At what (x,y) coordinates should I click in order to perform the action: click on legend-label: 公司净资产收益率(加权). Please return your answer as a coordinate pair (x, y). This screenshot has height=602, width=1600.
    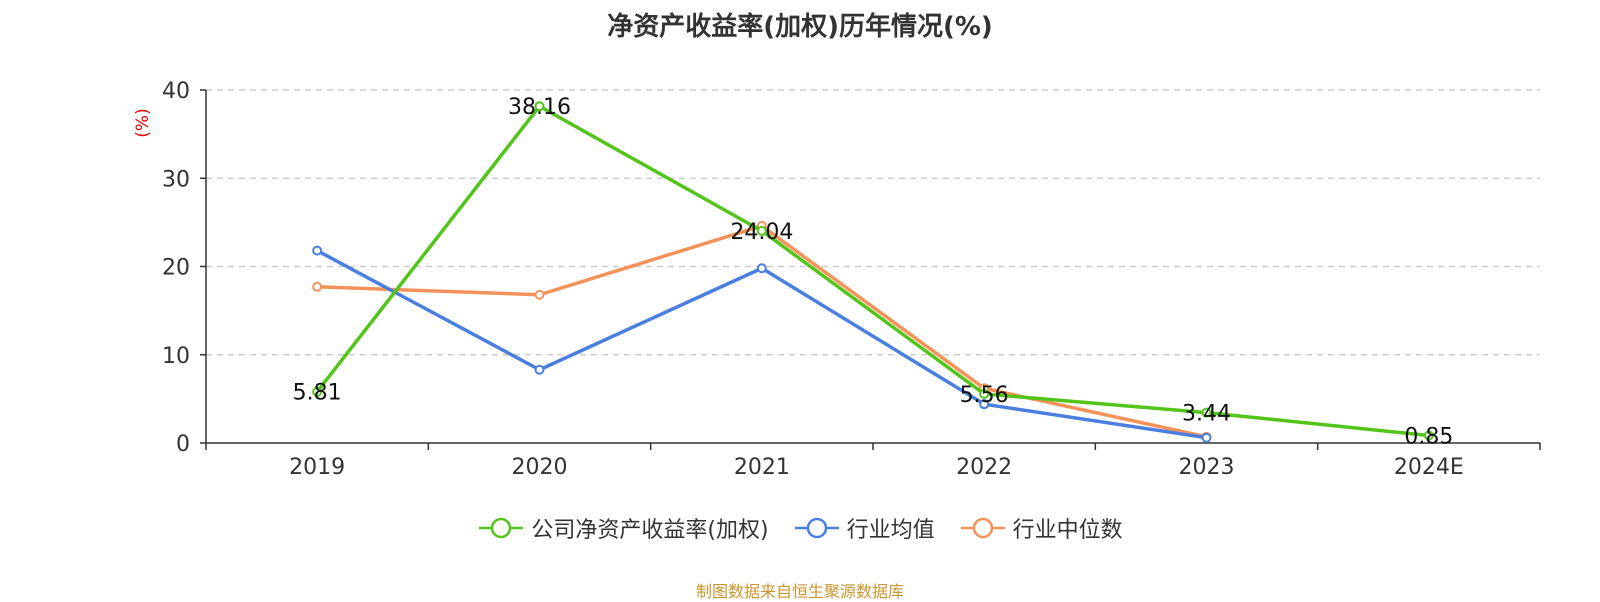
    Looking at the image, I should click on (650, 530).